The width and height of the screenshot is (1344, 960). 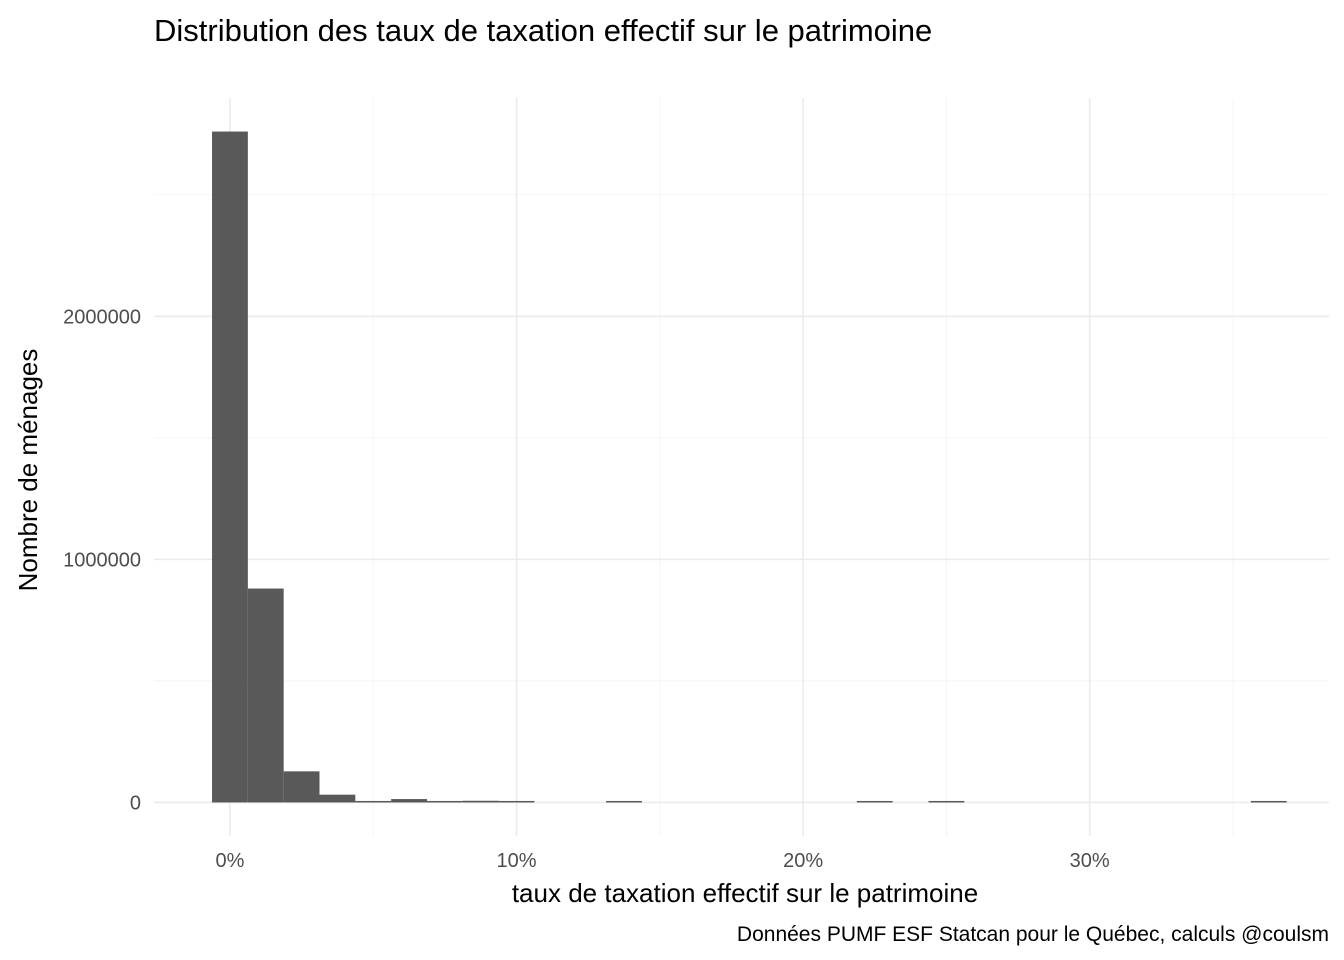 I want to click on x-tick-label: 0%, so click(x=229, y=861).